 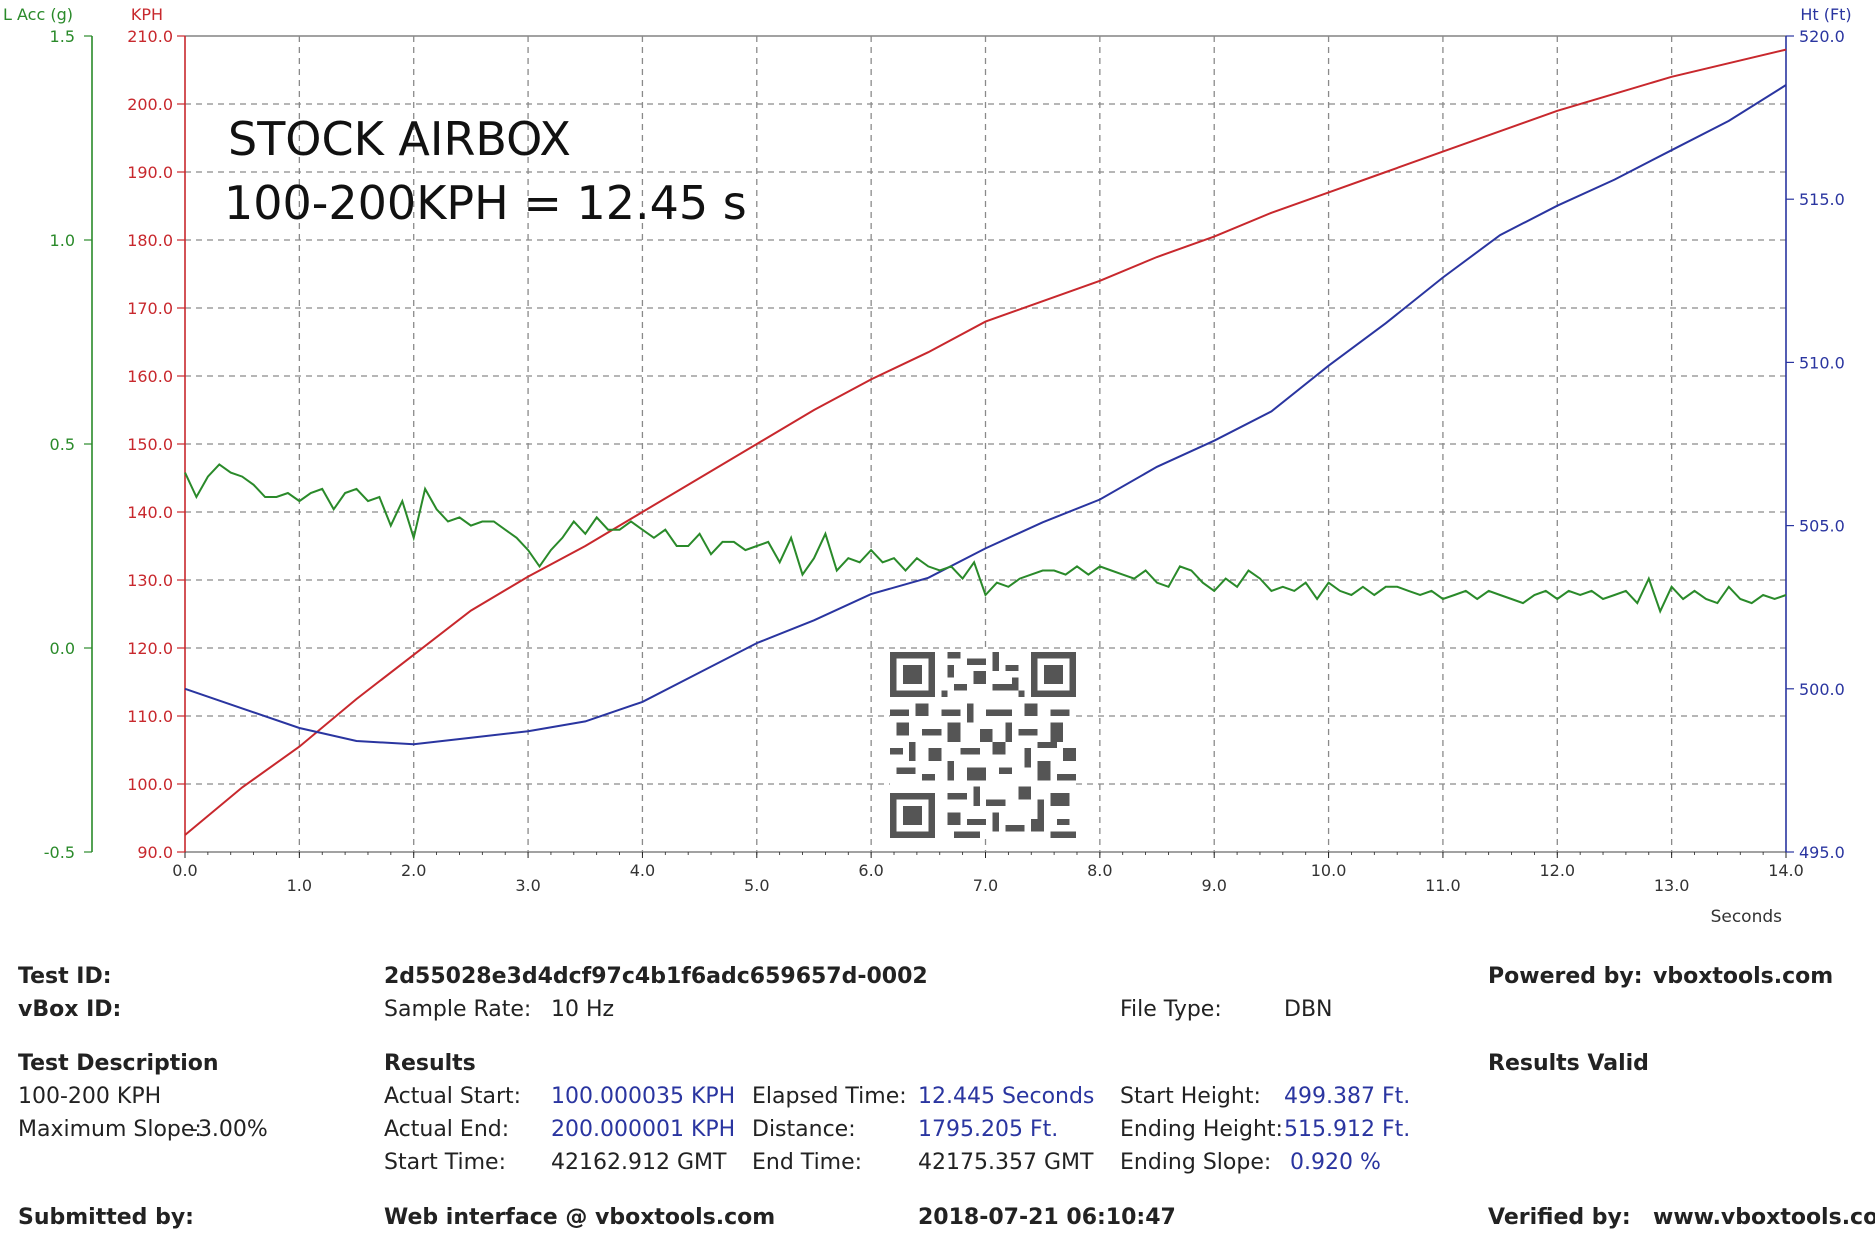 What do you see at coordinates (1347, 1096) in the screenshot?
I see `start-height-value: 499.387 Ft.` at bounding box center [1347, 1096].